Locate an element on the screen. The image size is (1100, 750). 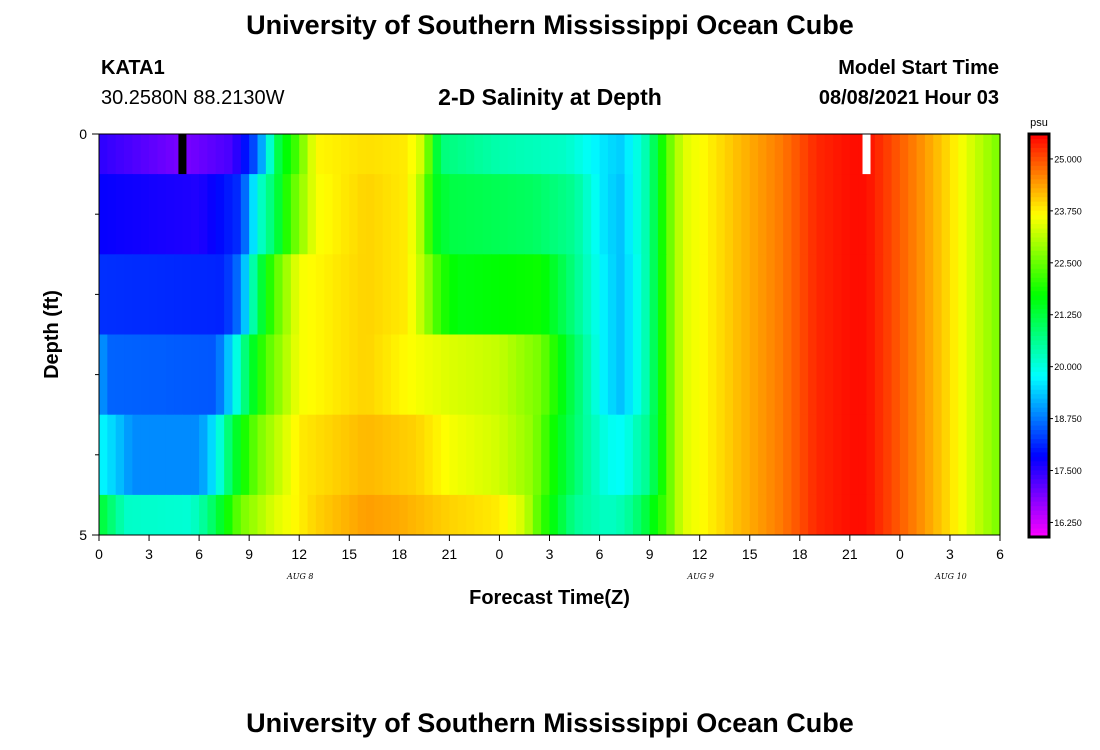
x-tick-label: 15 is located at coordinates (750, 554).